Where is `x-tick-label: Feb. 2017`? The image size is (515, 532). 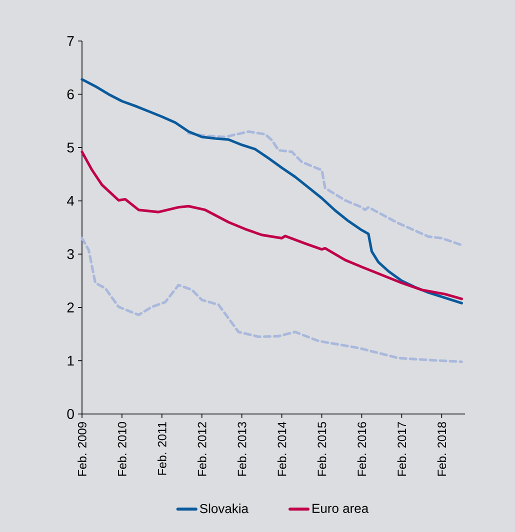 x-tick-label: Feb. 2017 is located at coordinates (401, 449).